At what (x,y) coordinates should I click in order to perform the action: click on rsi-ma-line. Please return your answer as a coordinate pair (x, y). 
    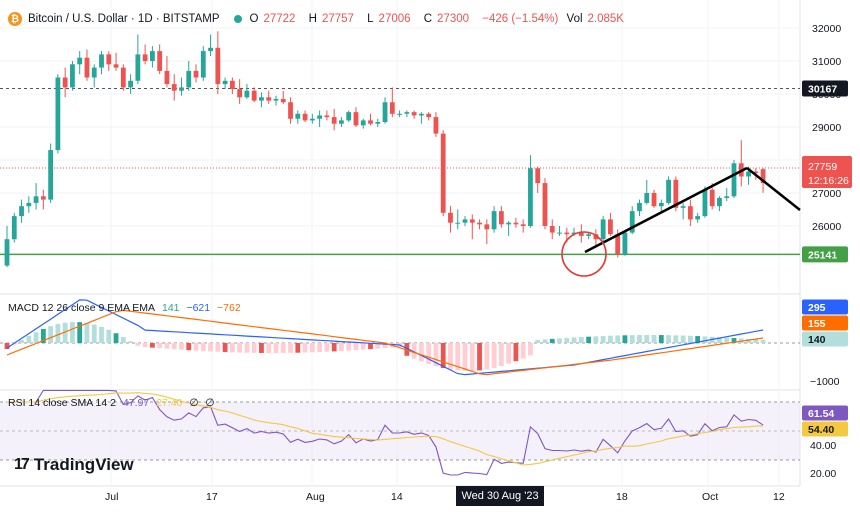
    Looking at the image, I should click on (385, 429).